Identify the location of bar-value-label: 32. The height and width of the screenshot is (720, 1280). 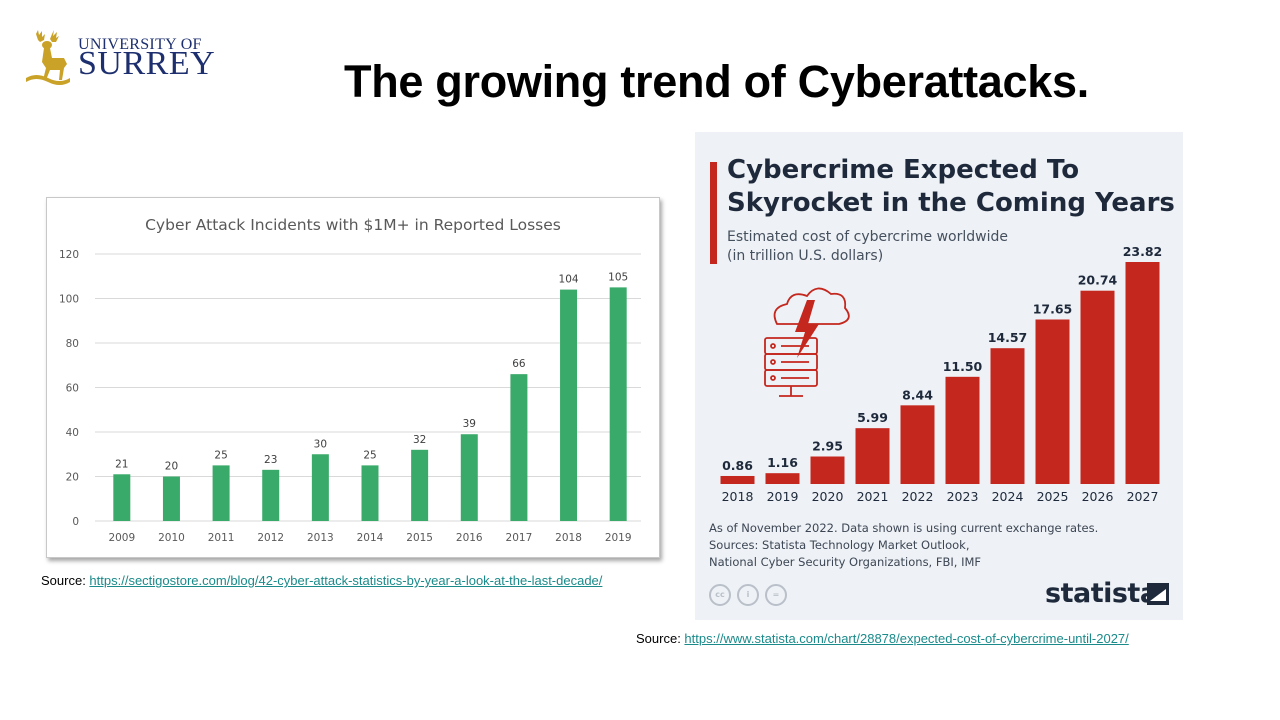
(419, 440).